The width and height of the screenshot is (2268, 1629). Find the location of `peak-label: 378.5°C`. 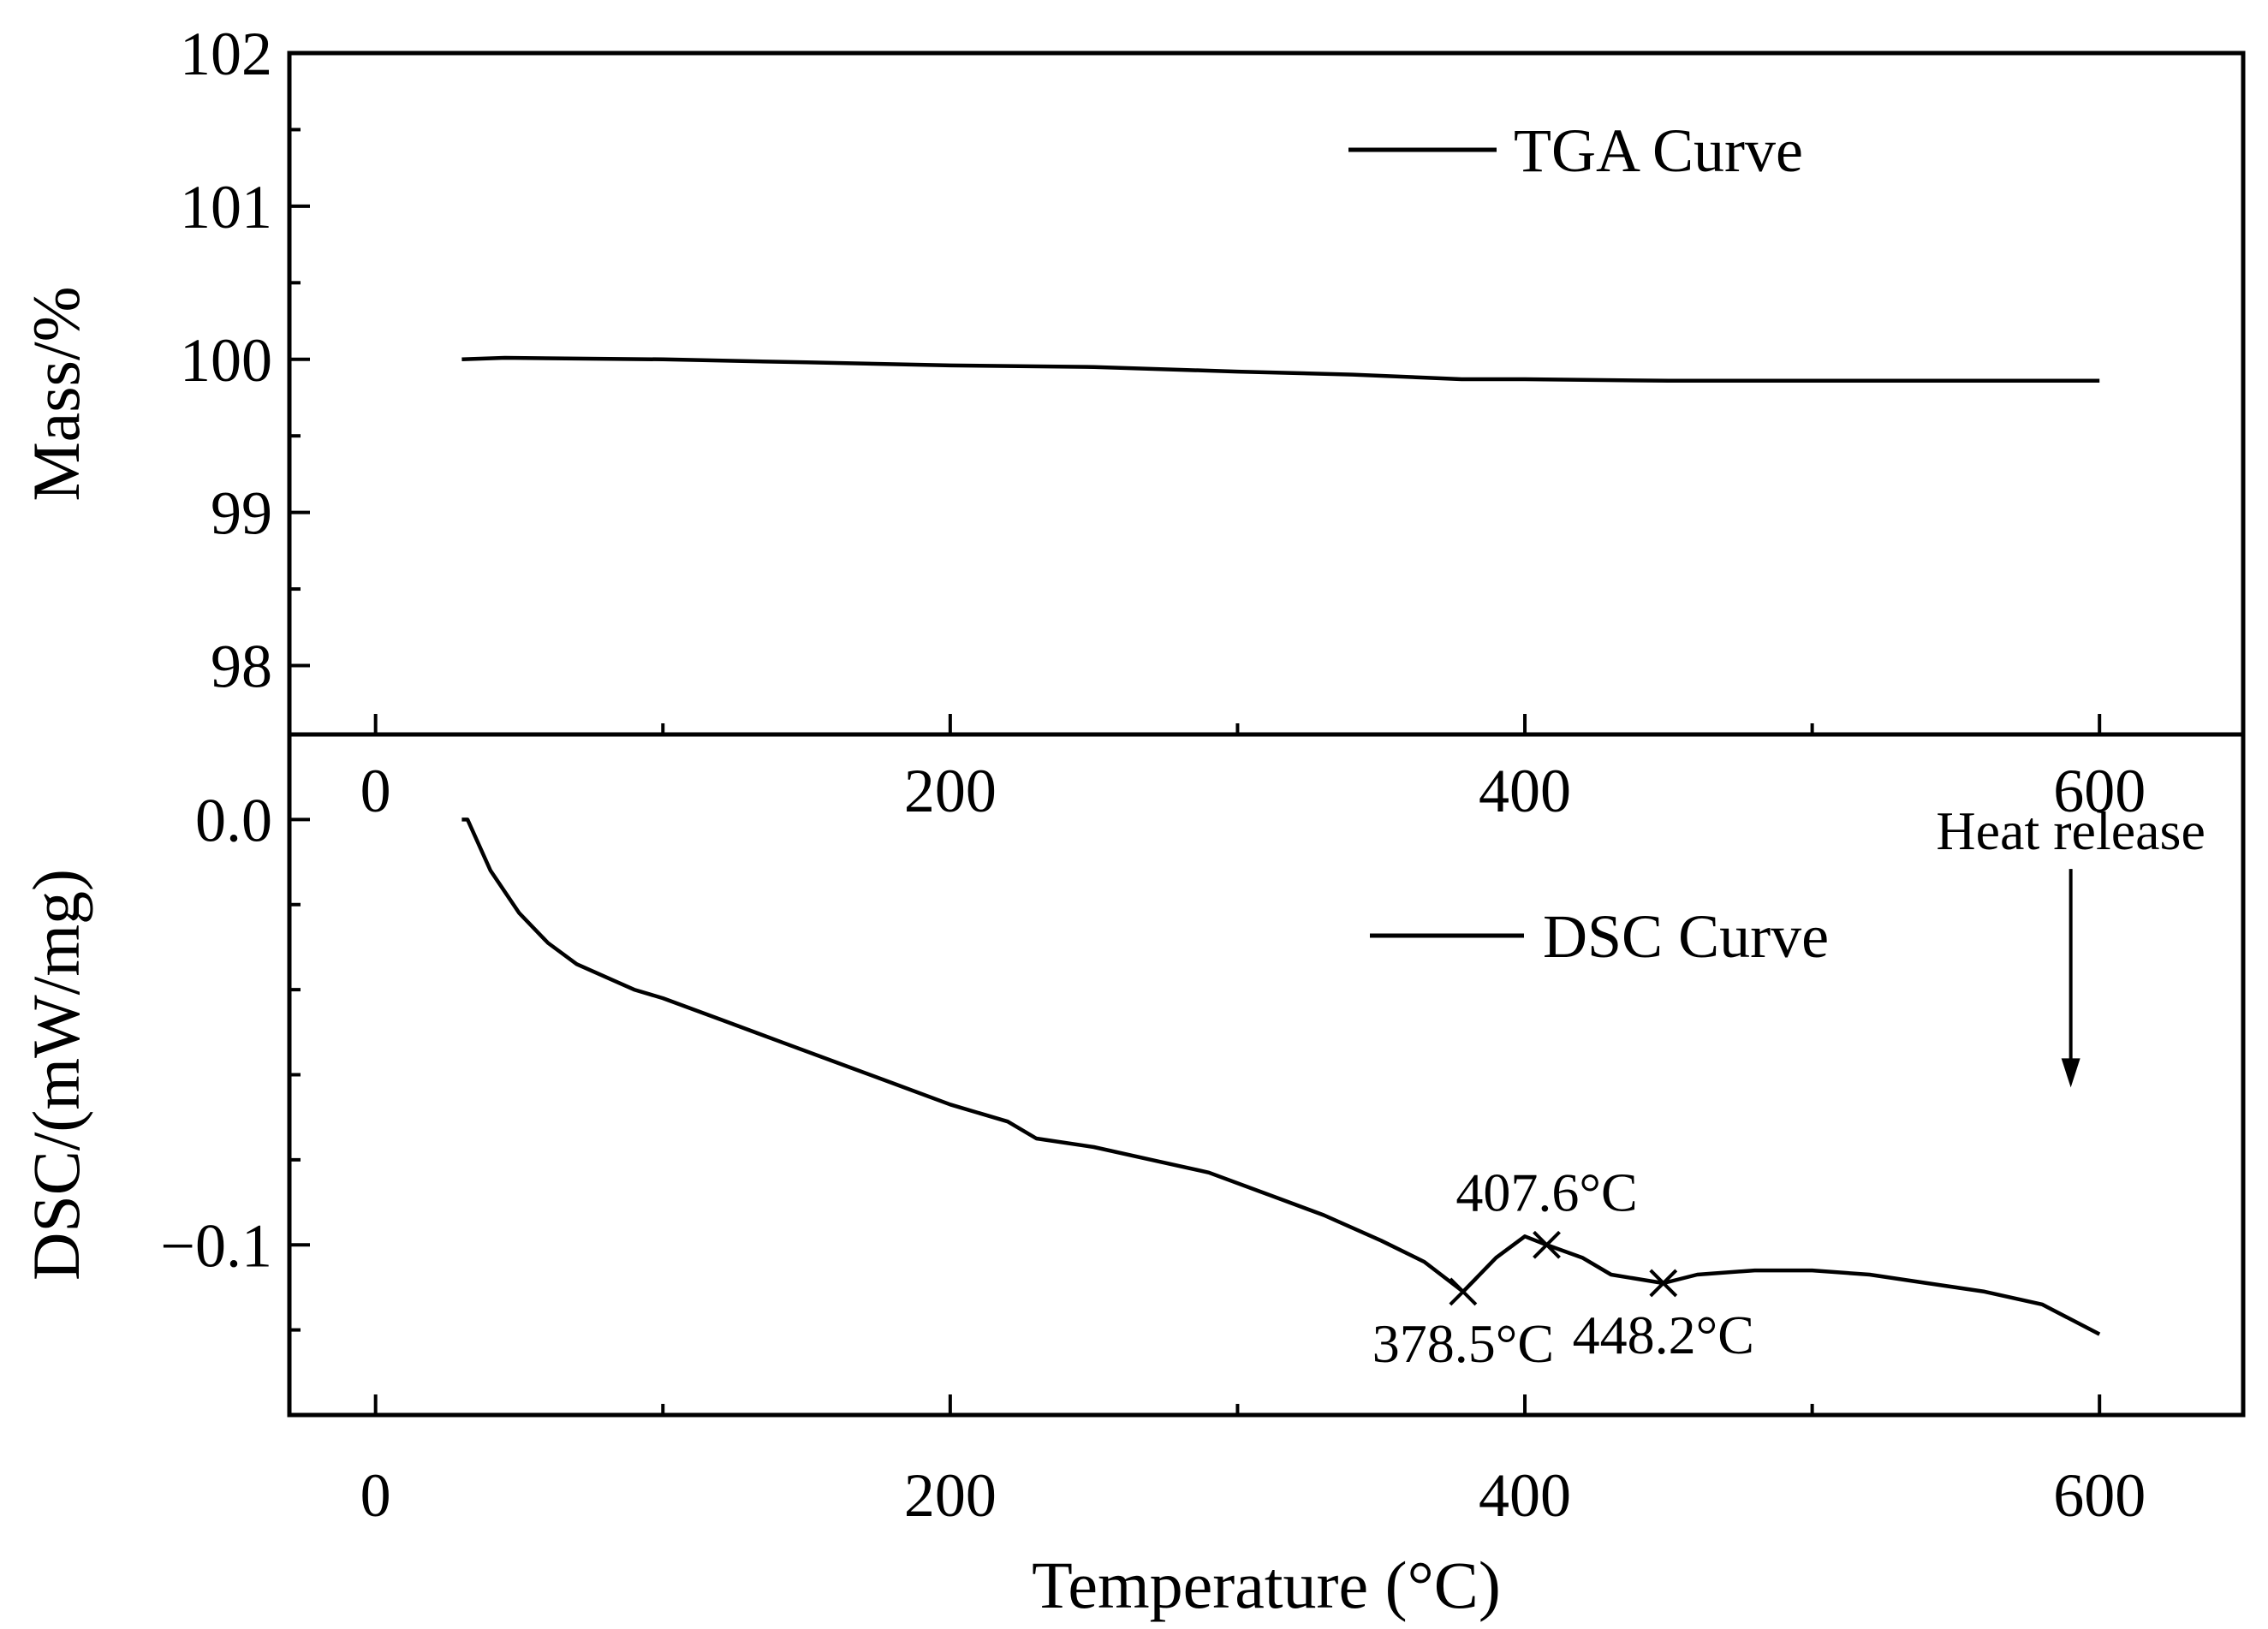

peak-label: 378.5°C is located at coordinates (1463, 1343).